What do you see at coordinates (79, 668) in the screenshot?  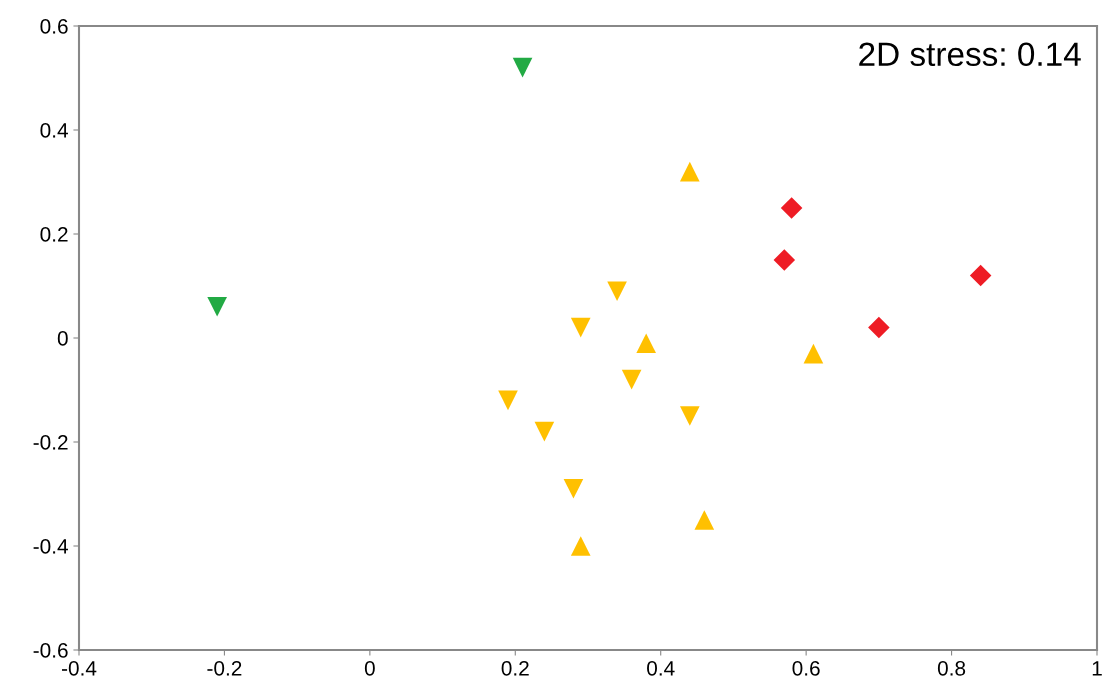 I see `x-tick-label: -0.4` at bounding box center [79, 668].